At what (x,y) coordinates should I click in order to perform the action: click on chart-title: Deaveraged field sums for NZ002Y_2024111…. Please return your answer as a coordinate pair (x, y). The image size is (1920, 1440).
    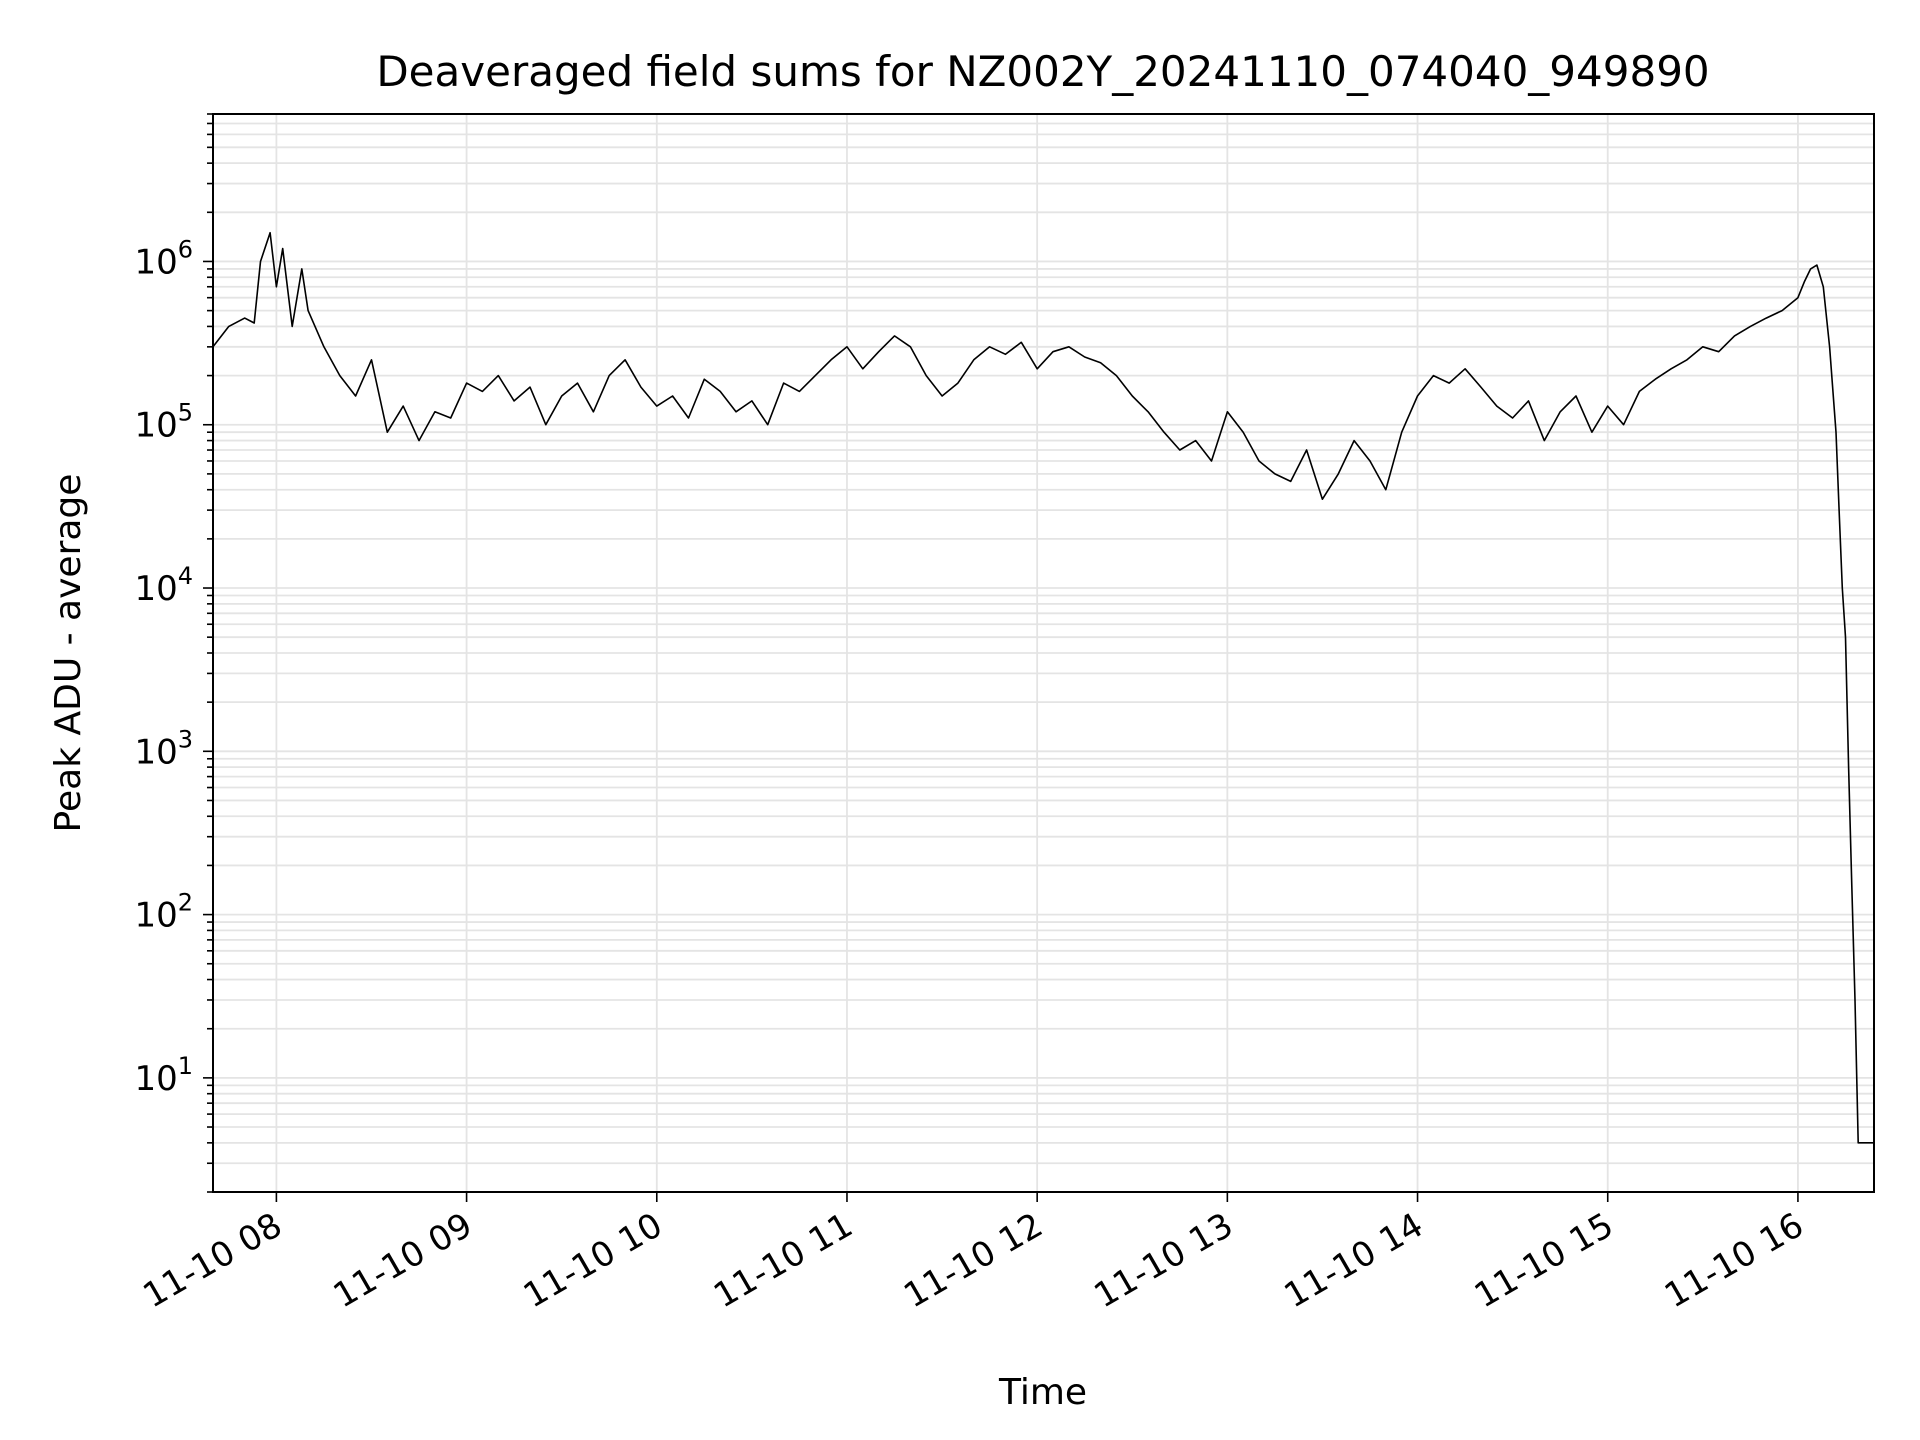
    Looking at the image, I should click on (1042, 71).